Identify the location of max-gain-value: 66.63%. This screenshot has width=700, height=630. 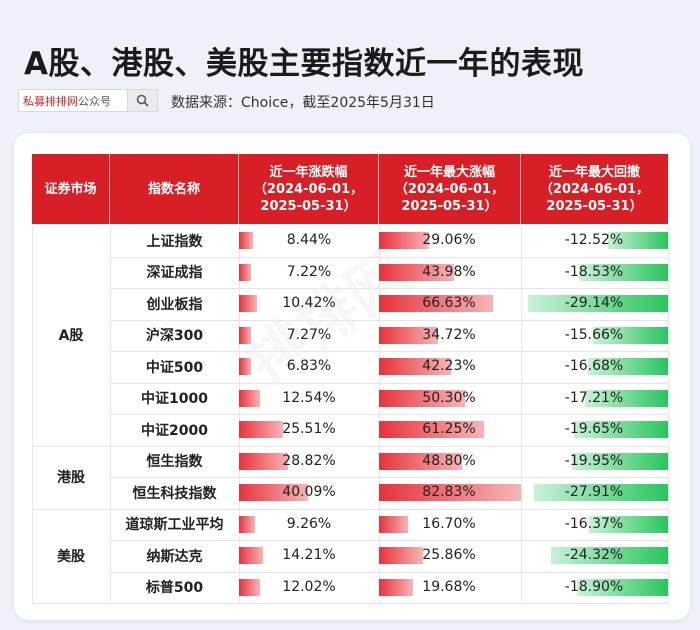
(449, 303).